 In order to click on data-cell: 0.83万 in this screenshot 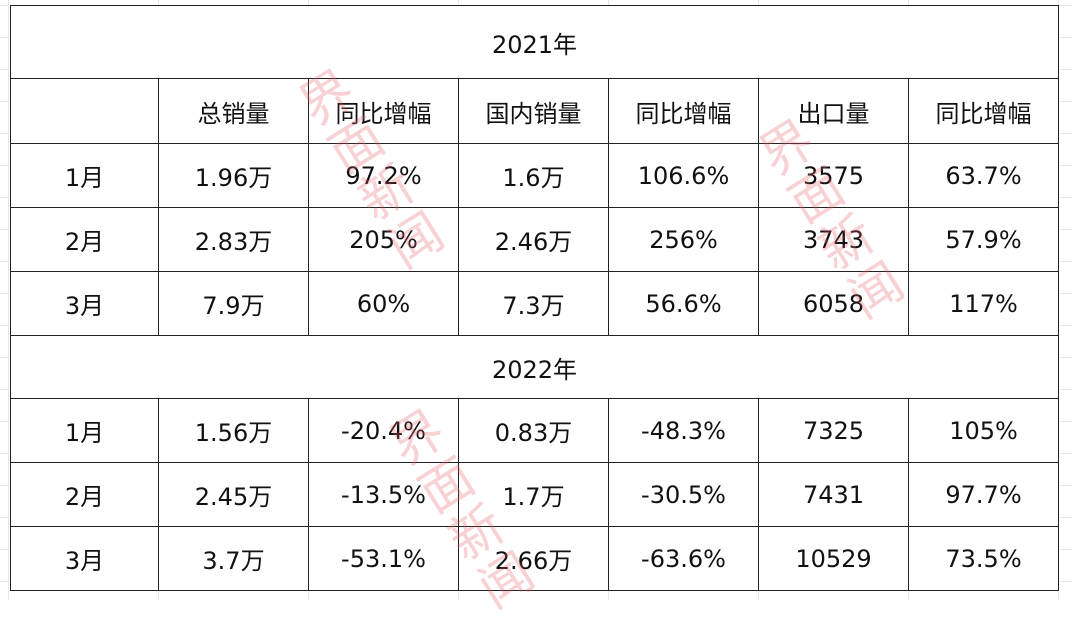, I will do `click(533, 430)`.